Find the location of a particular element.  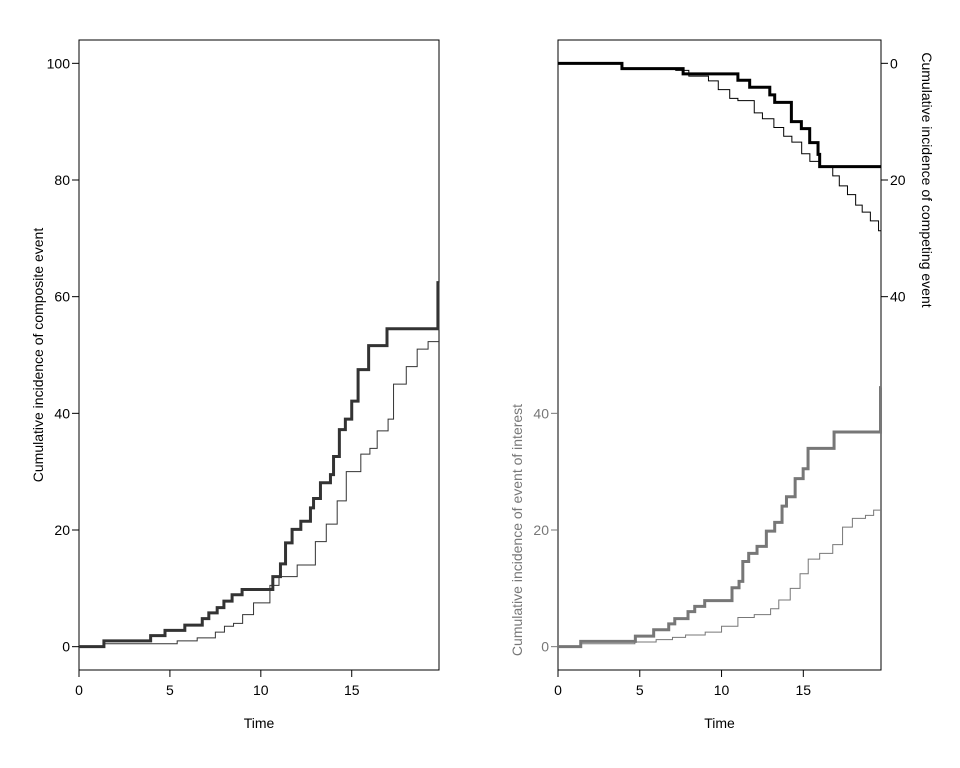

competing-thick-curve is located at coordinates (719, 115).